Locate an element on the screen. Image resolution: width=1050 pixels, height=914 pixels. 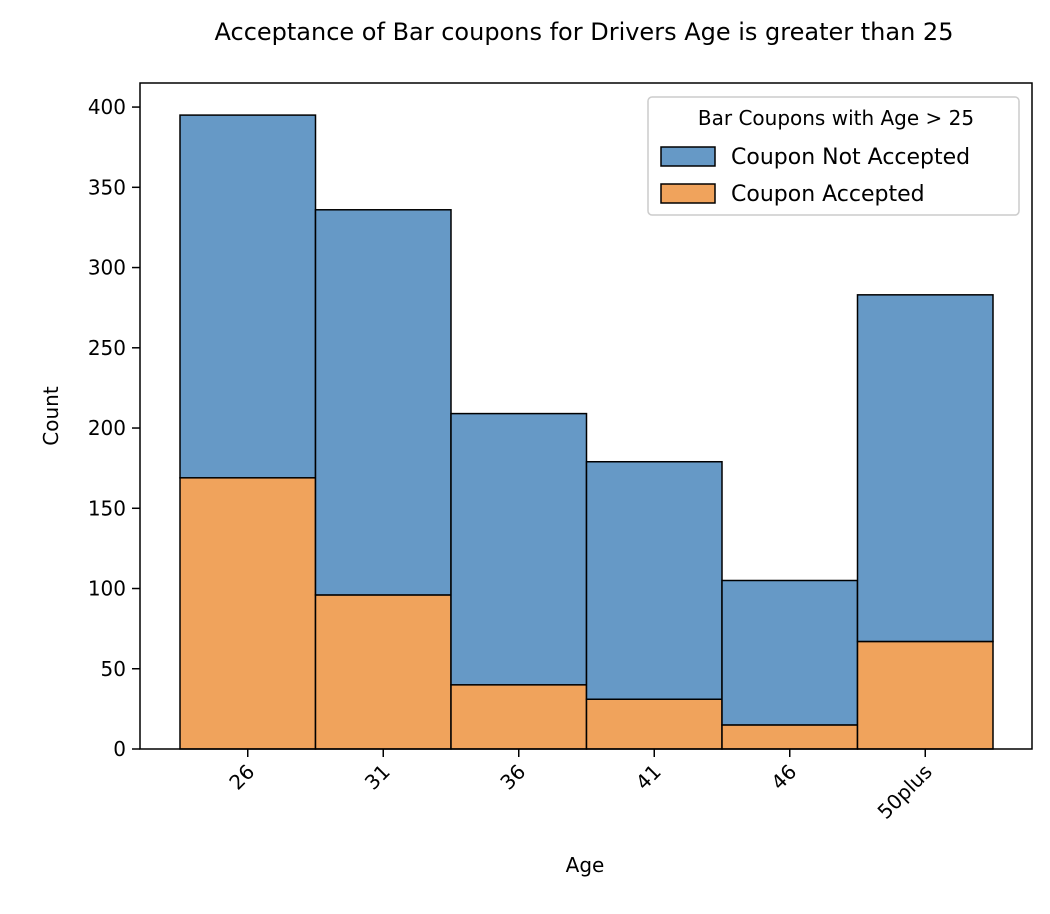
y-axis: 0 50 100 150 200 250 300 350 400 is located at coordinates (114, 428).